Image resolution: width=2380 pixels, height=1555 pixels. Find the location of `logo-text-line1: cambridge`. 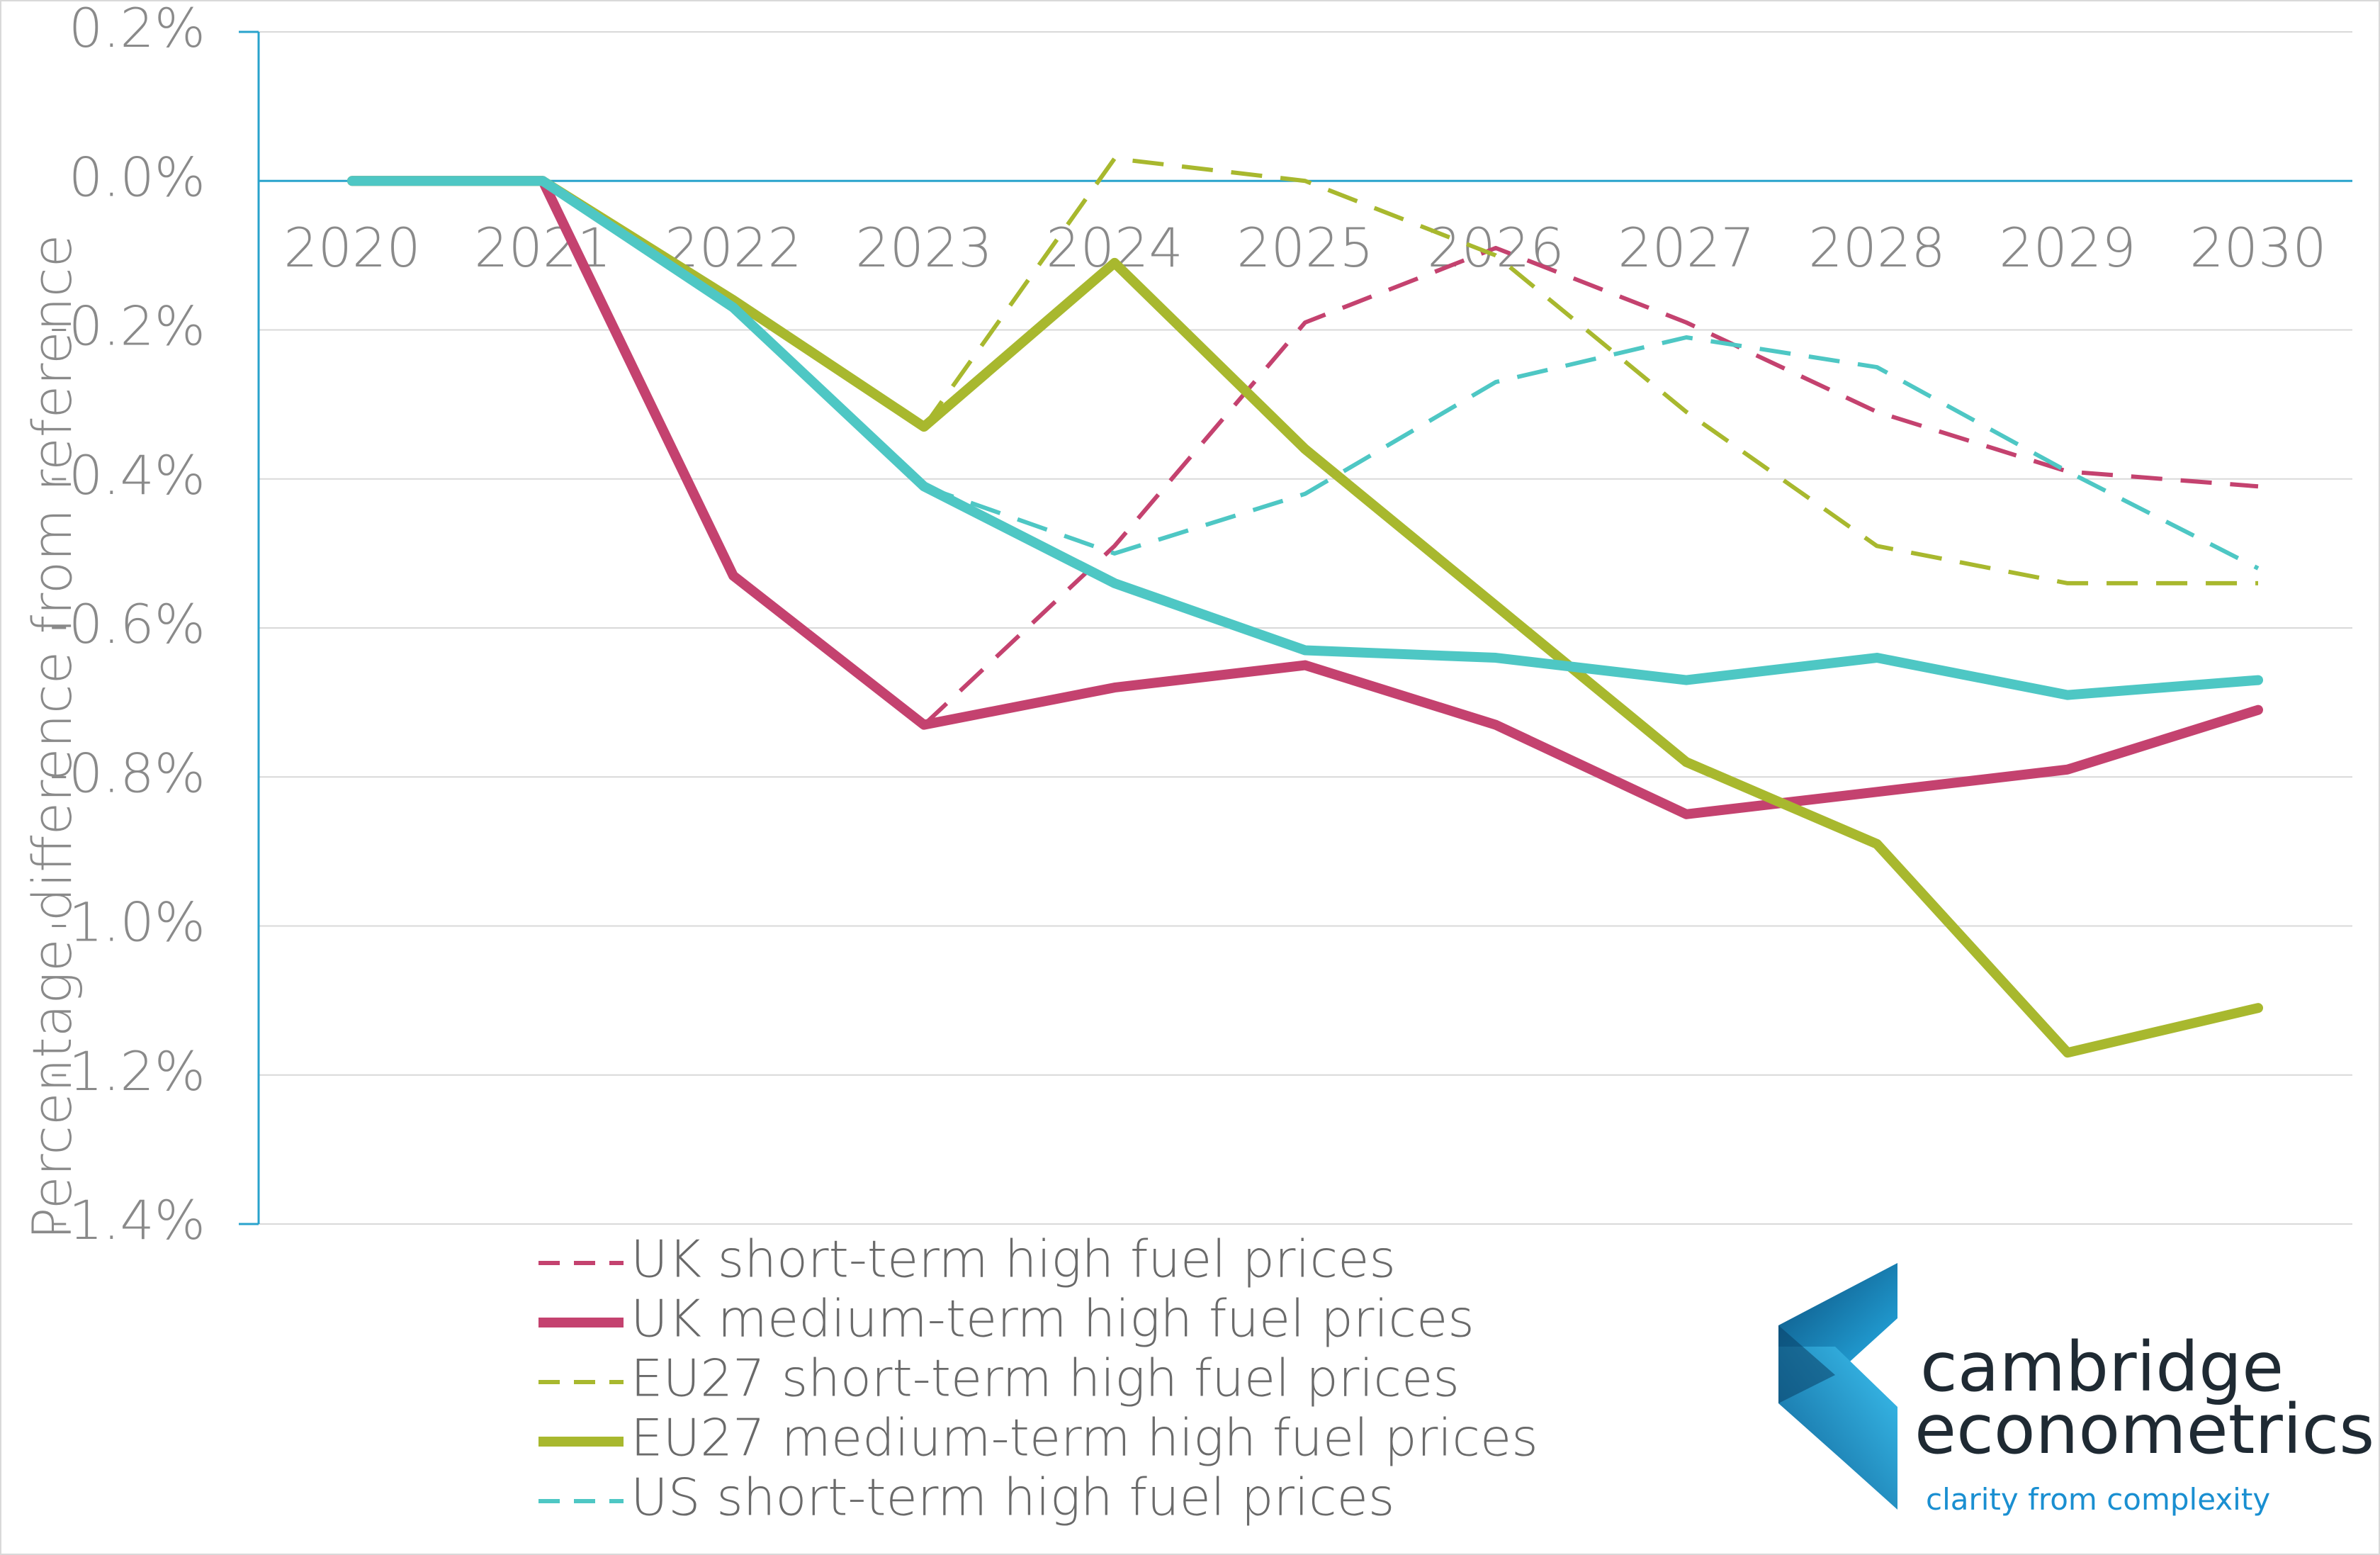

logo-text-line1: cambridge is located at coordinates (2102, 1367).